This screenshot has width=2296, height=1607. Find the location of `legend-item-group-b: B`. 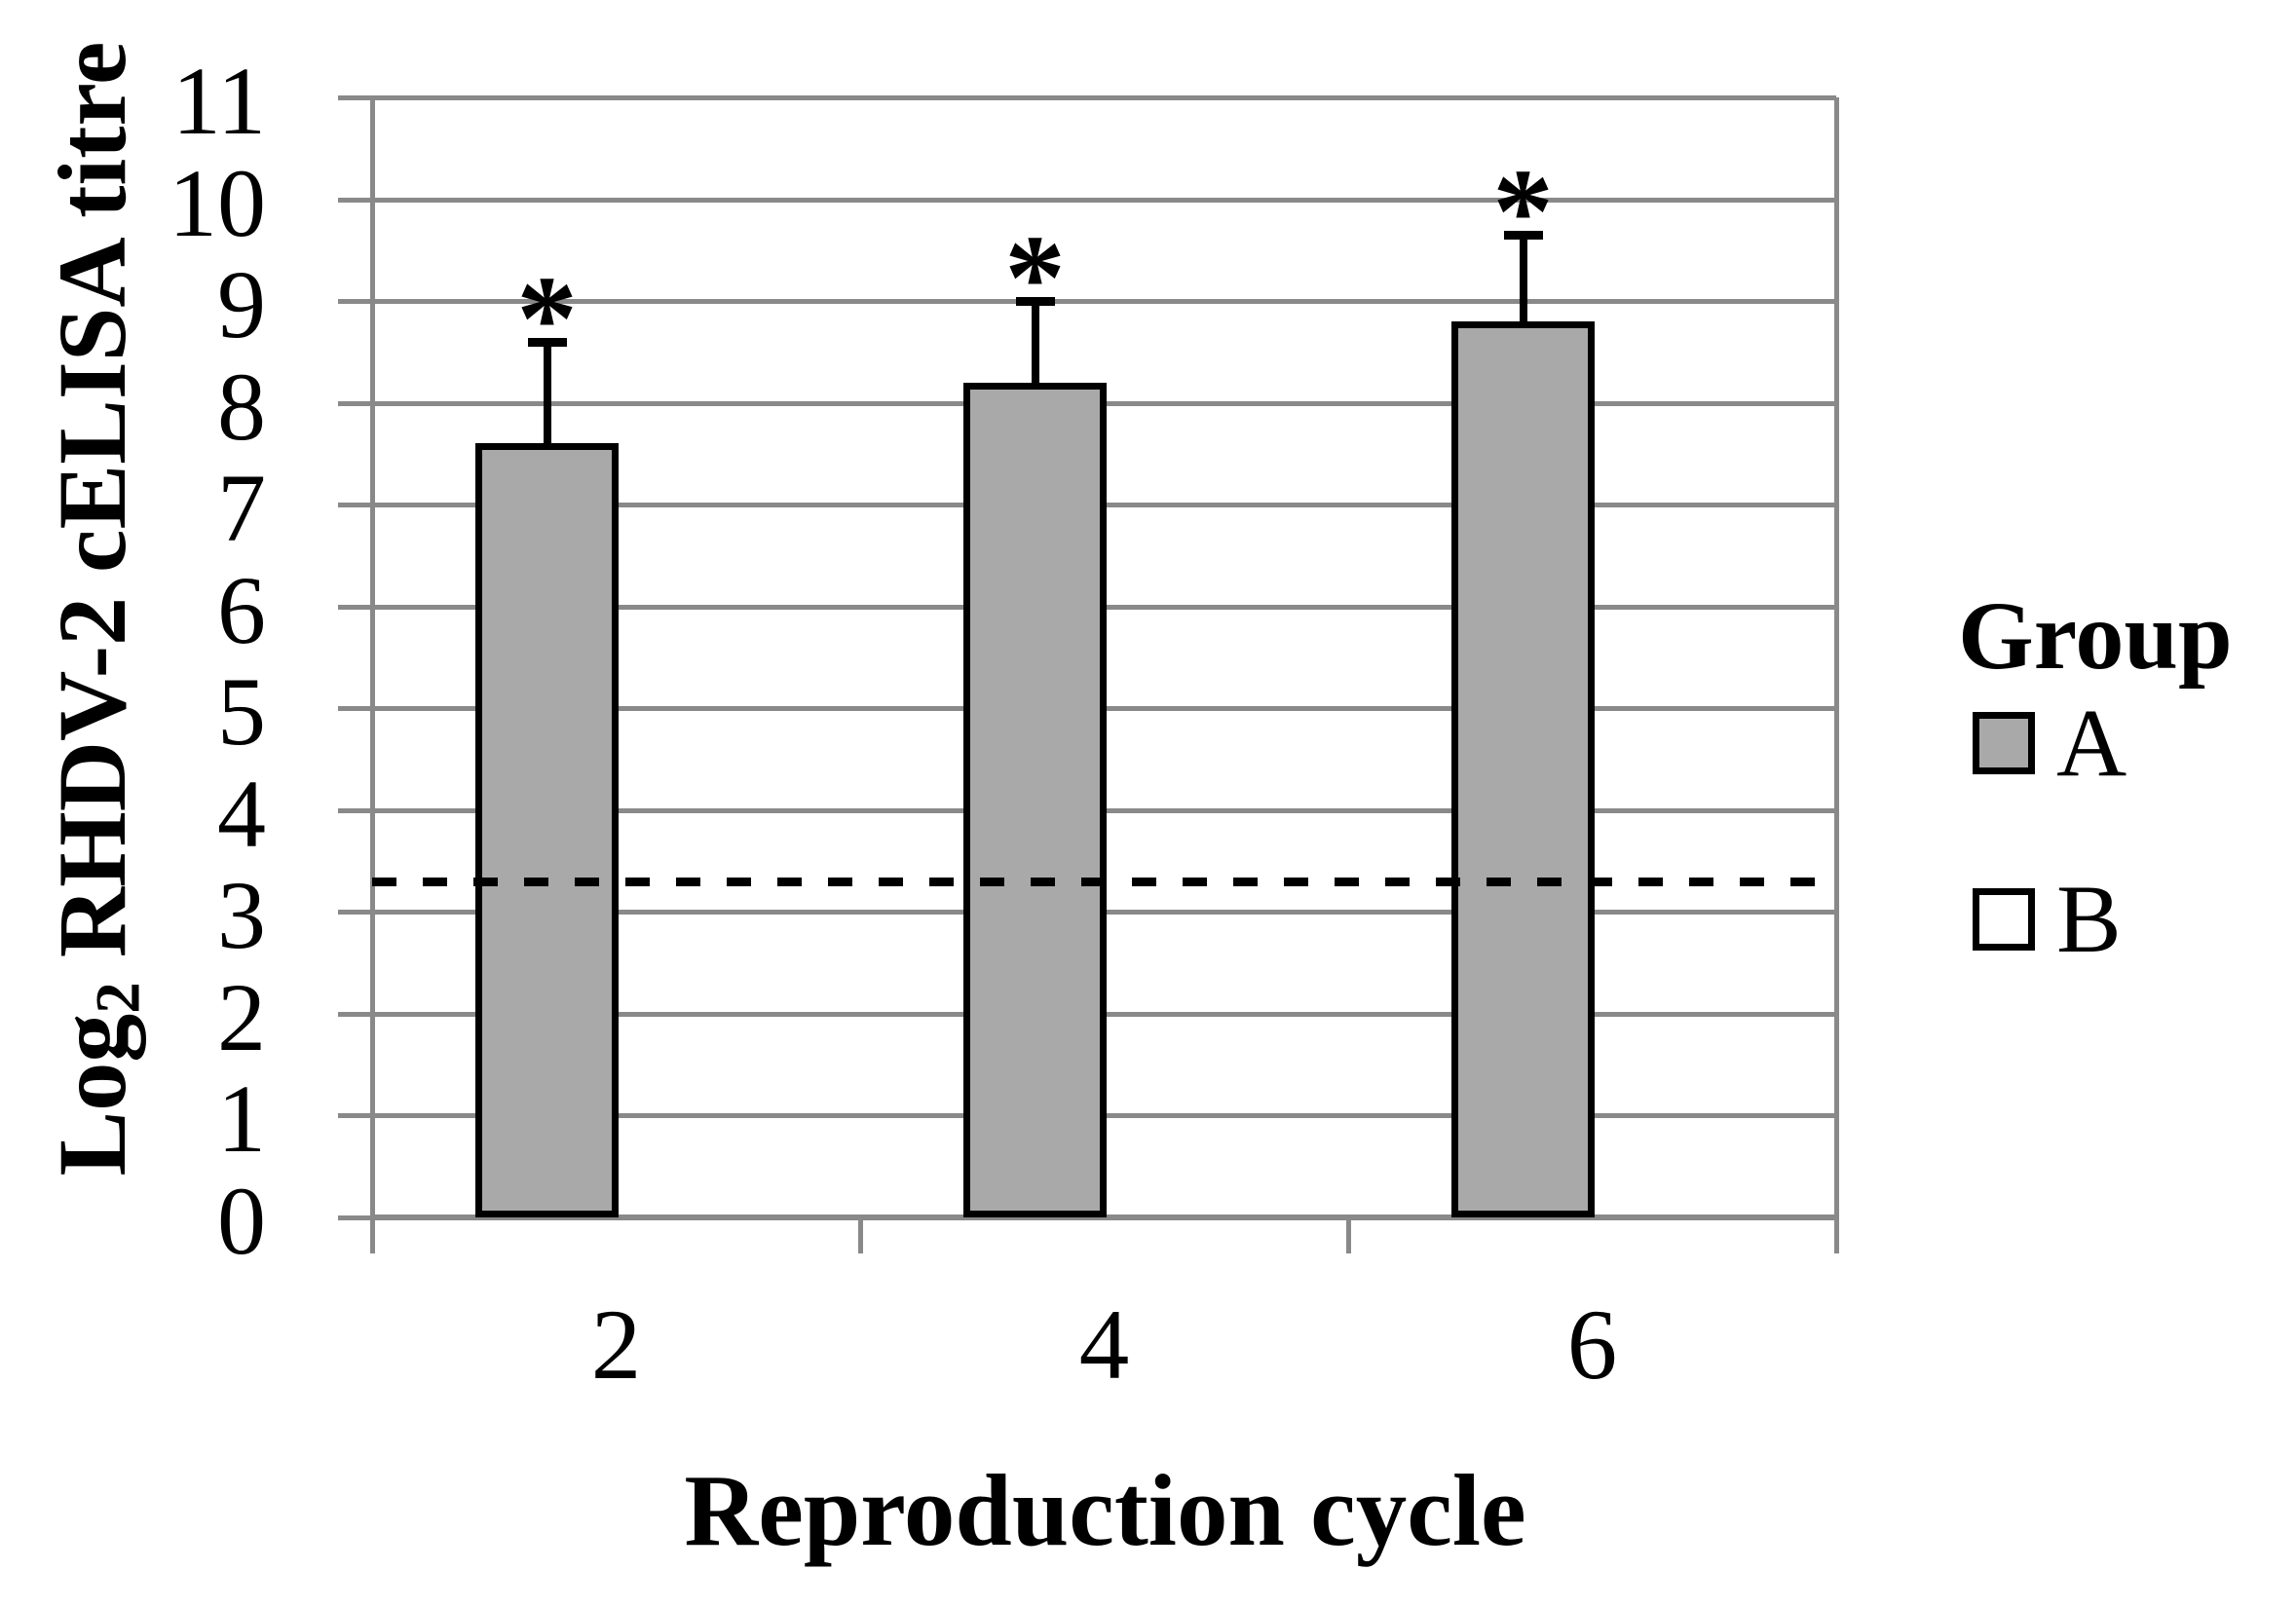

legend-item-group-b: B is located at coordinates (2047, 920).